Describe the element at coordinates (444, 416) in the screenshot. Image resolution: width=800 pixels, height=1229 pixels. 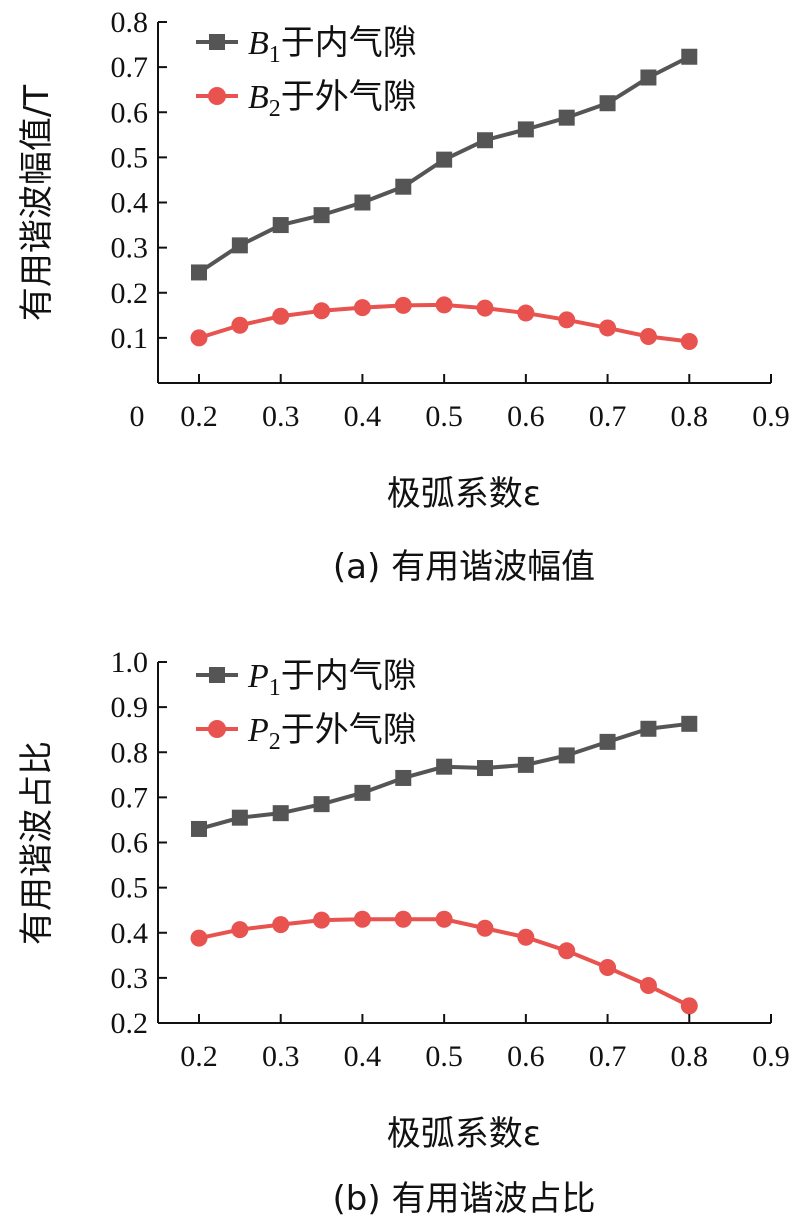
I see `x-tick-label: 0.5` at that location.